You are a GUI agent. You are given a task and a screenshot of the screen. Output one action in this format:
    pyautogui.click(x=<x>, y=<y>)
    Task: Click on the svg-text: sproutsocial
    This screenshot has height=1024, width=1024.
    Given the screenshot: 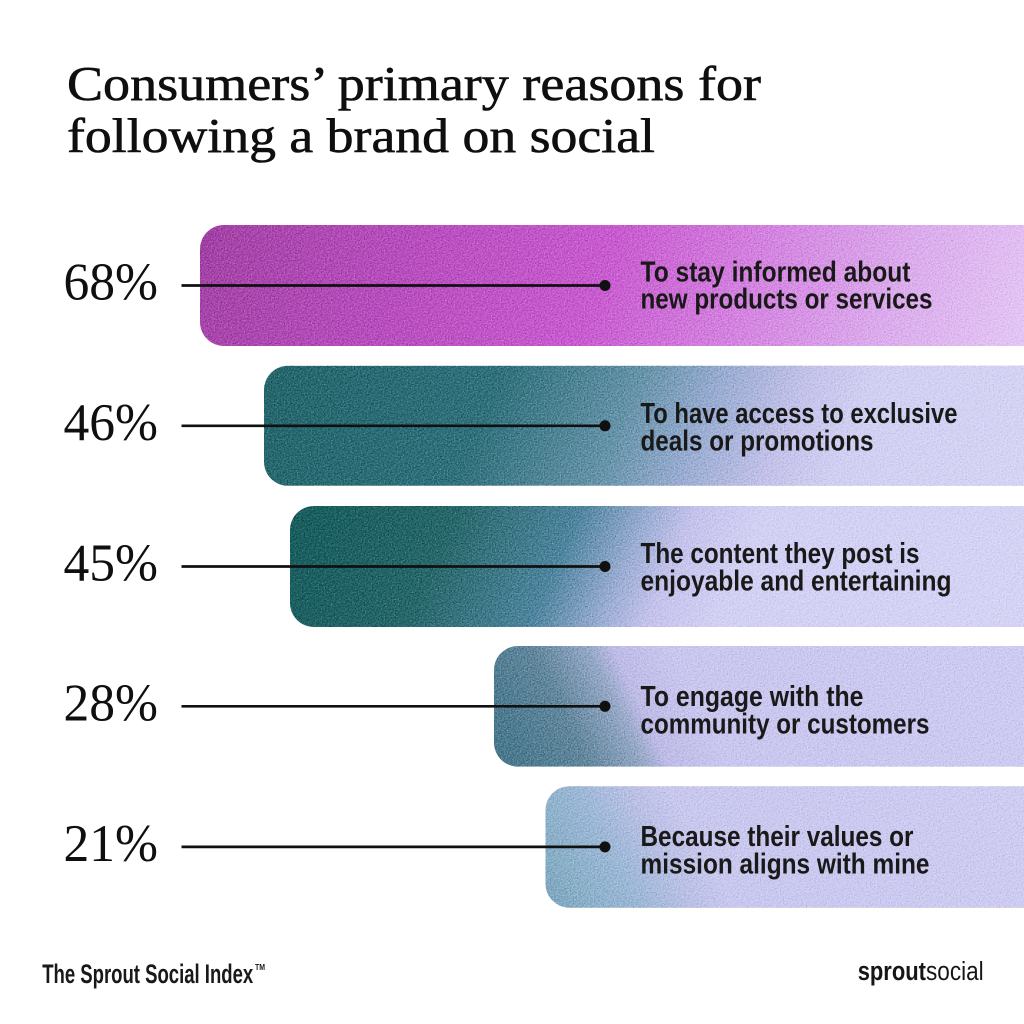 What is the action you would take?
    pyautogui.click(x=921, y=972)
    